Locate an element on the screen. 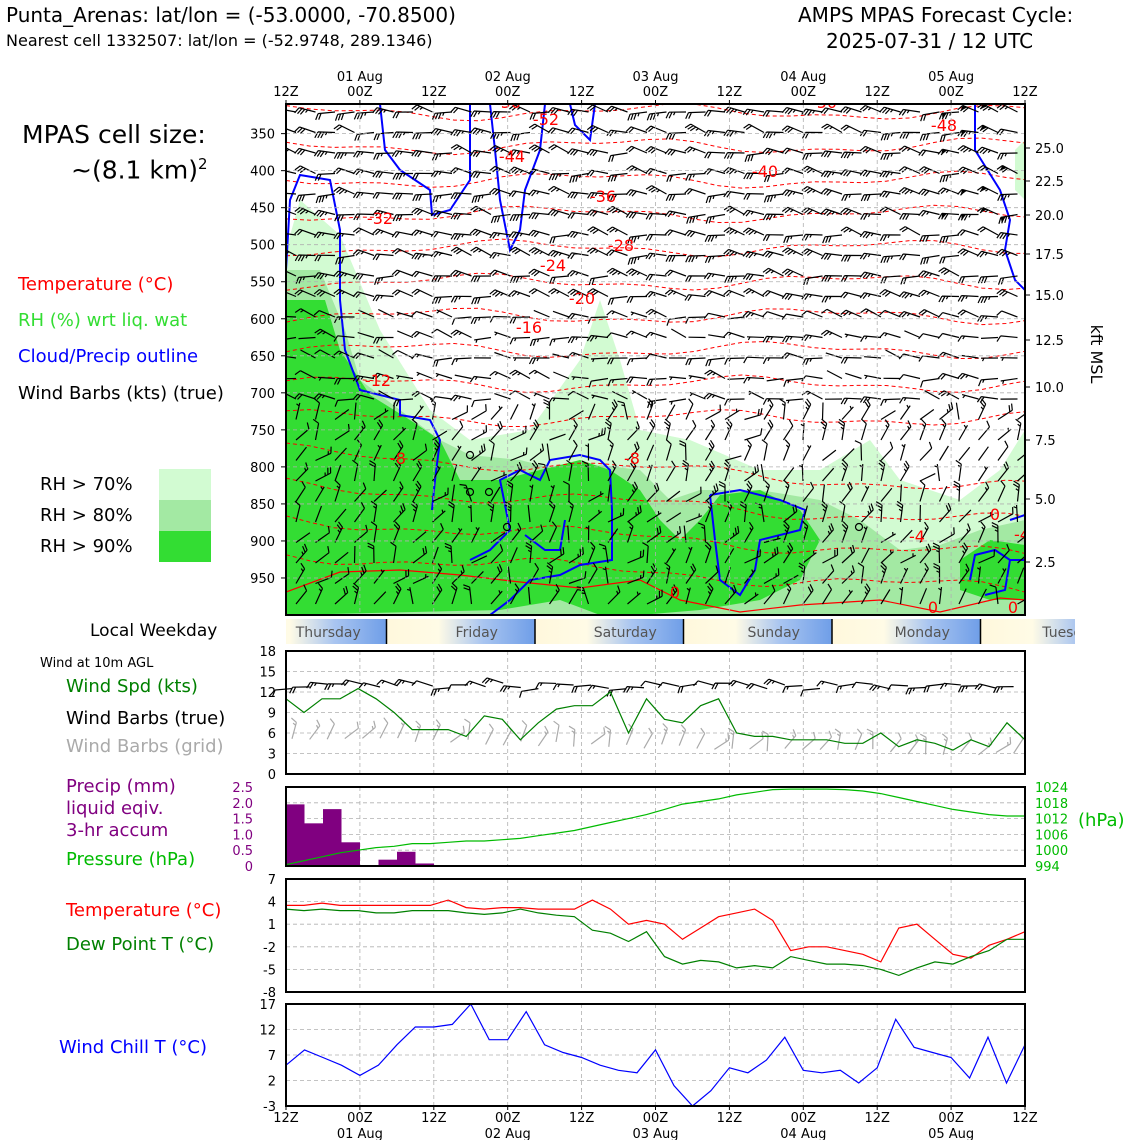 The image size is (1140, 1140). rh90-region is located at coordinates (553, 457).